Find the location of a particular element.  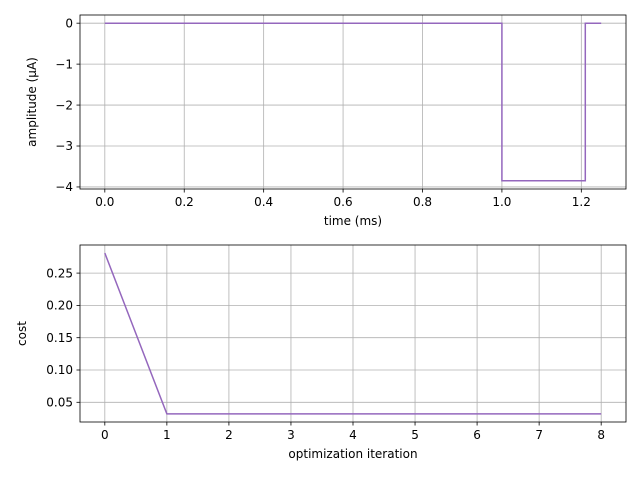

bottom-x-tick-label: 7 is located at coordinates (539, 435).